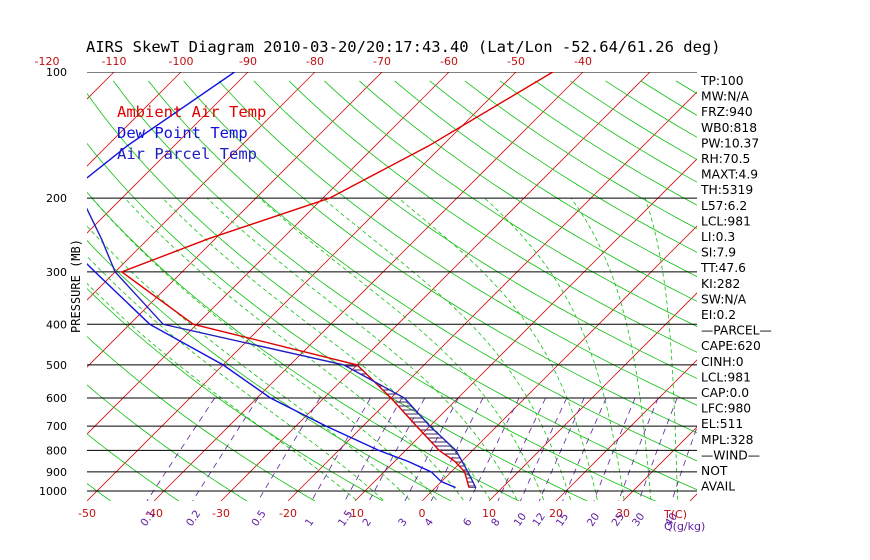 This screenshot has height=560, width=870. I want to click on bottom-temp-tick-label: 30, so click(623, 513).